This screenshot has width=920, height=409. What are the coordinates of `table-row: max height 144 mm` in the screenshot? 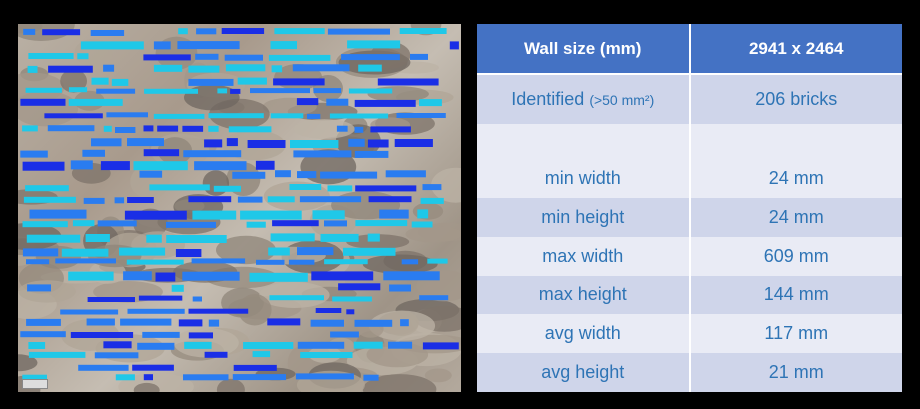 It's located at (689, 295).